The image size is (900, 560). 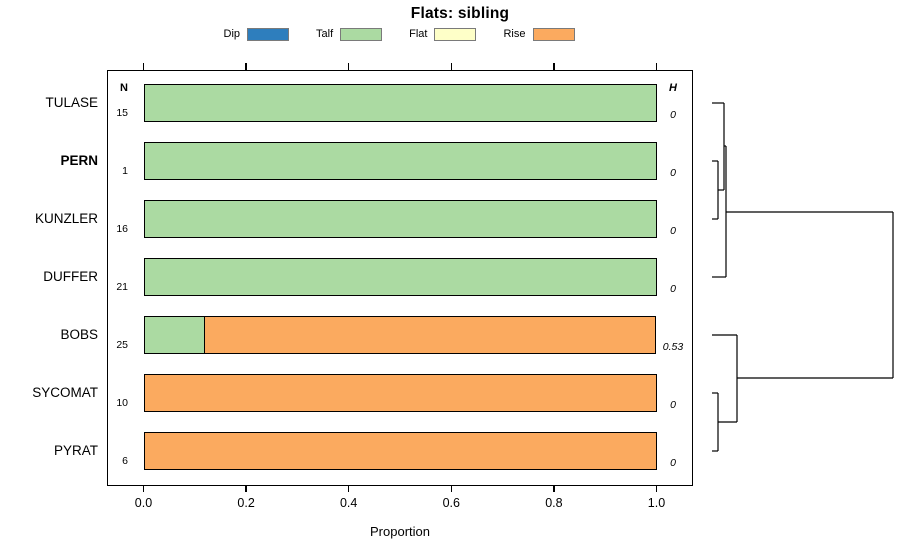 I want to click on category-label-bobs: BOBS, so click(x=79, y=334).